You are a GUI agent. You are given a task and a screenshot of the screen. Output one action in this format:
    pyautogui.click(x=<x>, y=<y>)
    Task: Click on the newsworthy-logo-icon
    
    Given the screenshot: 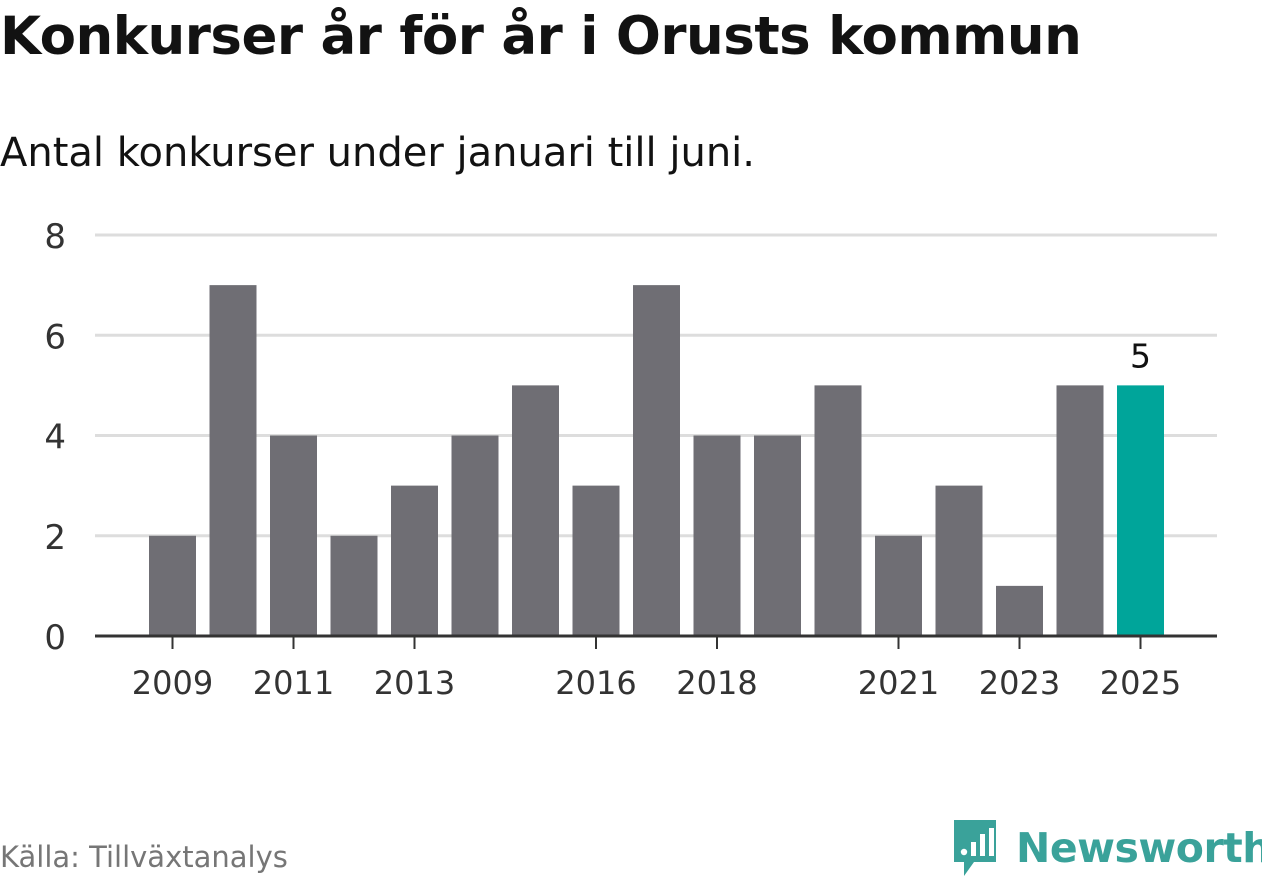 What is the action you would take?
    pyautogui.click(x=975, y=848)
    